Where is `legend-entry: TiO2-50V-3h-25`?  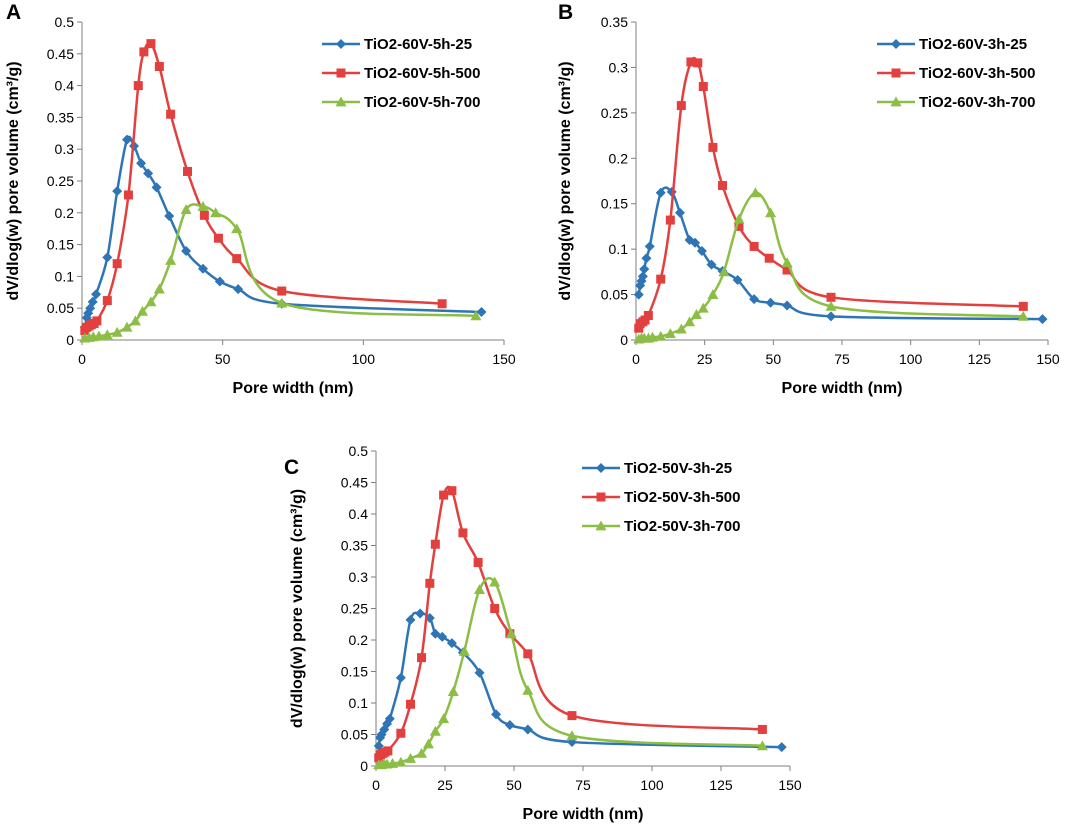 legend-entry: TiO2-50V-3h-25 is located at coordinates (657, 468).